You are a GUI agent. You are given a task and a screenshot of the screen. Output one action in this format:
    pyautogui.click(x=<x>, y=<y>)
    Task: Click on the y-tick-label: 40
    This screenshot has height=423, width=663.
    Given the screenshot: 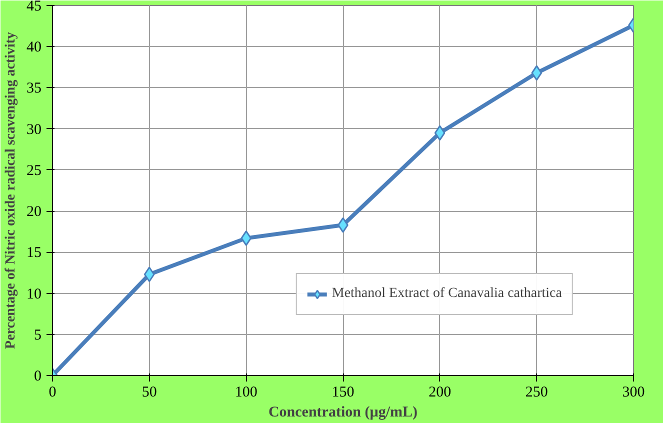 What is the action you would take?
    pyautogui.click(x=34, y=48)
    